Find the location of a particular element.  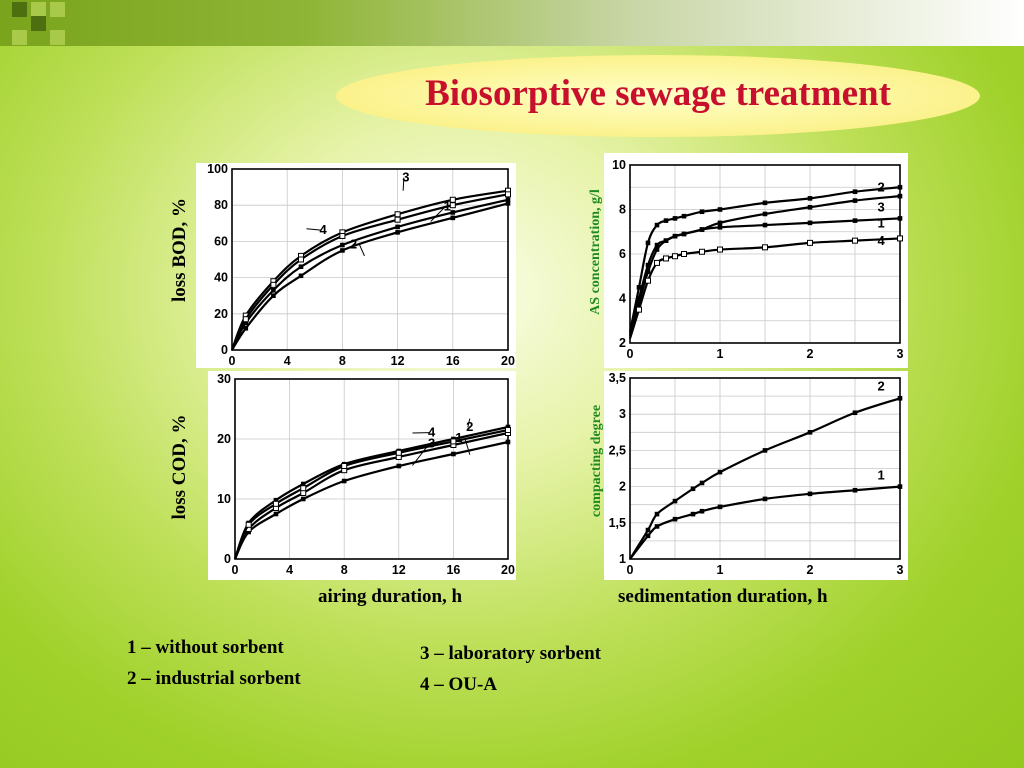

bod-series-2-line is located at coordinates (370, 276).